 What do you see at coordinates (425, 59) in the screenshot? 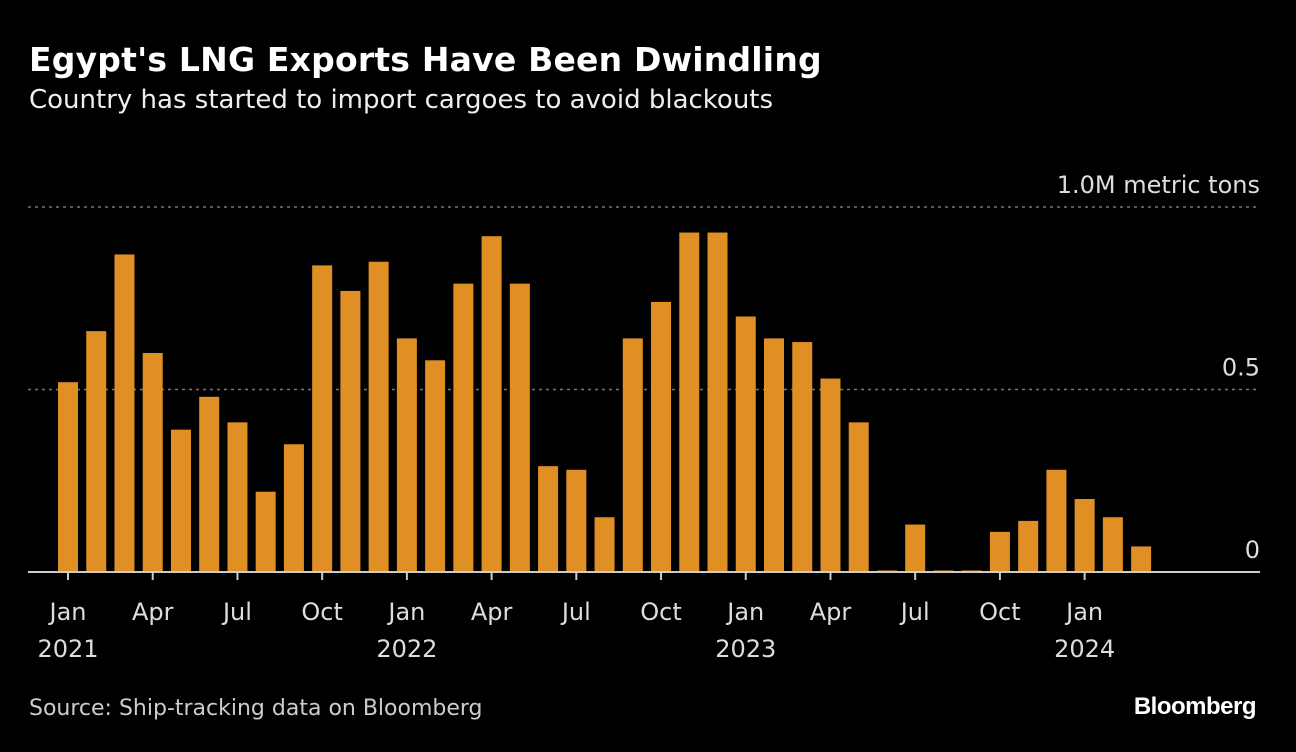
I see `chart-title: Egypt's LNG Exports Have Been Dwindling` at bounding box center [425, 59].